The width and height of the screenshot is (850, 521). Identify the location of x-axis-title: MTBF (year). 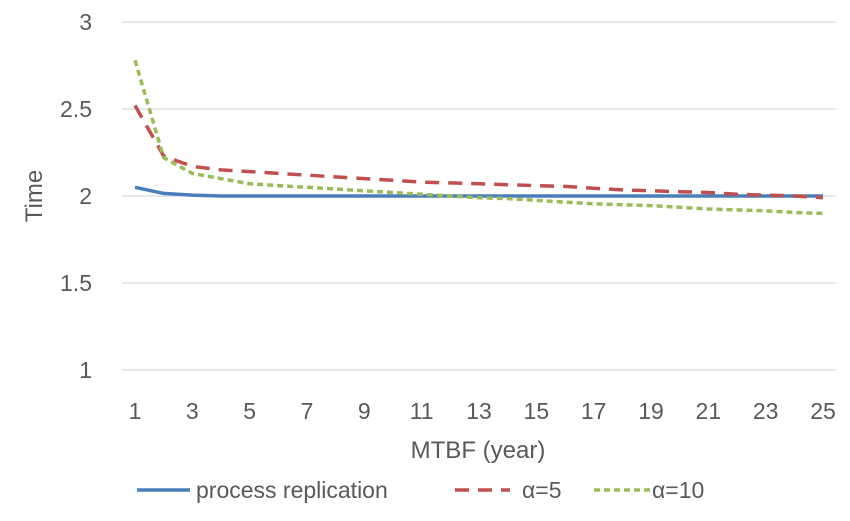
(478, 450).